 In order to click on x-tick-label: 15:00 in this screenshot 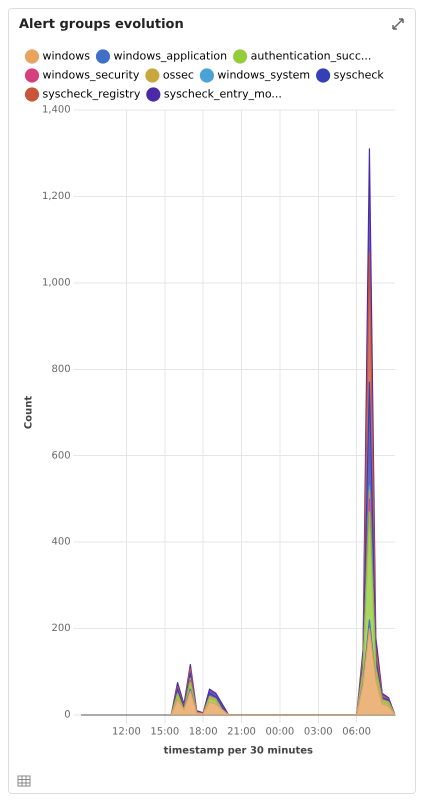, I will do `click(165, 732)`.